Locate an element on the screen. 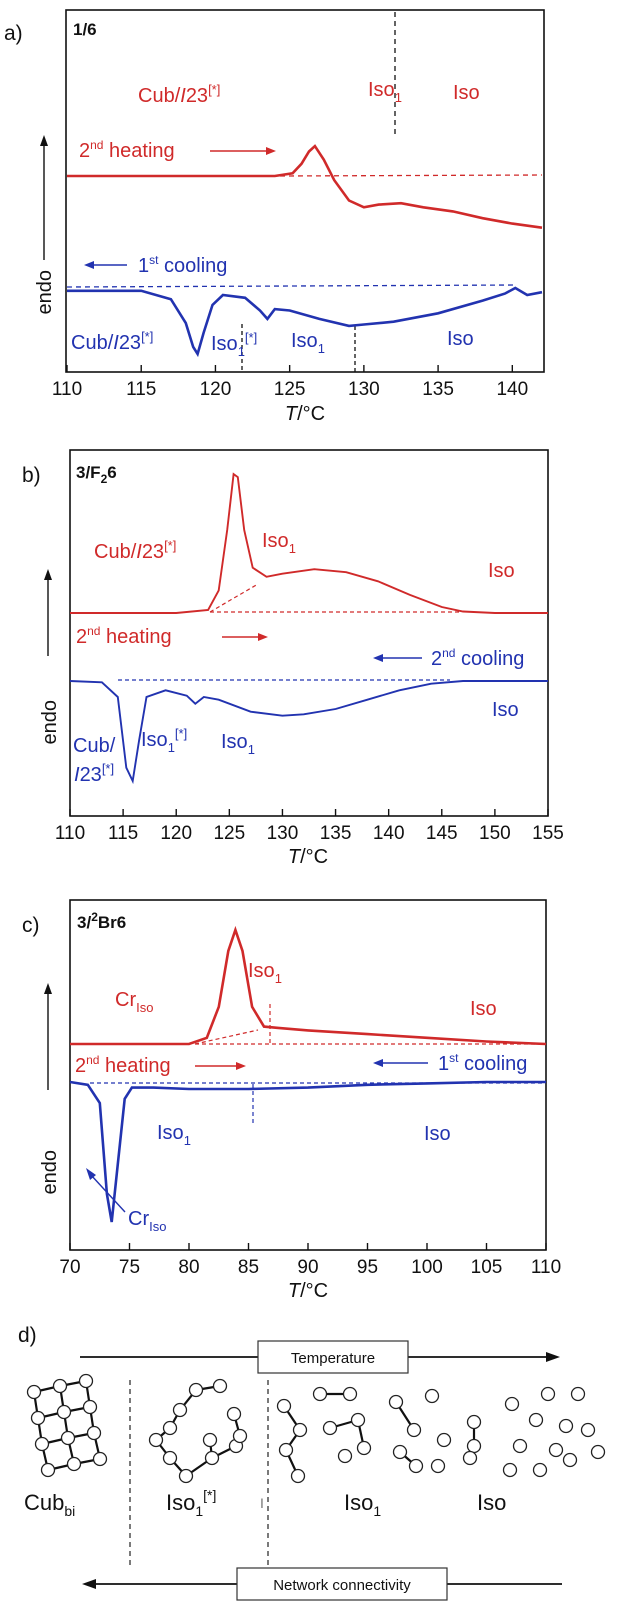 The height and width of the screenshot is (1613, 622). phase-label-iso1: Iso1 is located at coordinates (362, 1504).